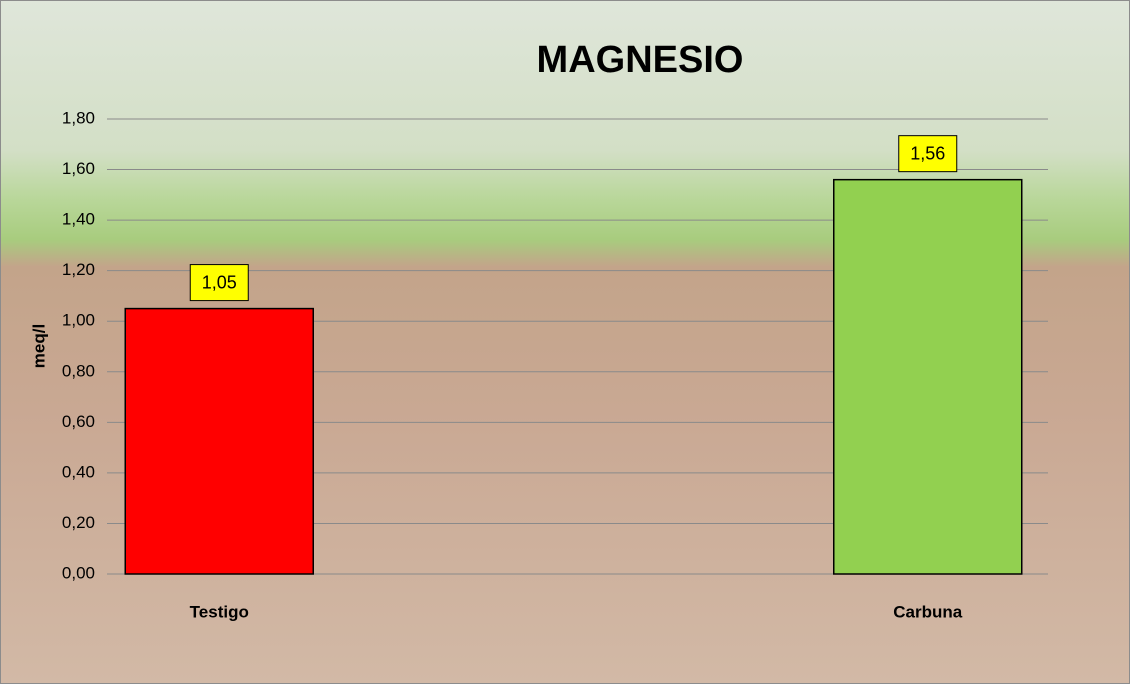 This screenshot has width=1130, height=684. Describe the element at coordinates (78, 219) in the screenshot. I see `y-tick-label: 1,40` at that location.